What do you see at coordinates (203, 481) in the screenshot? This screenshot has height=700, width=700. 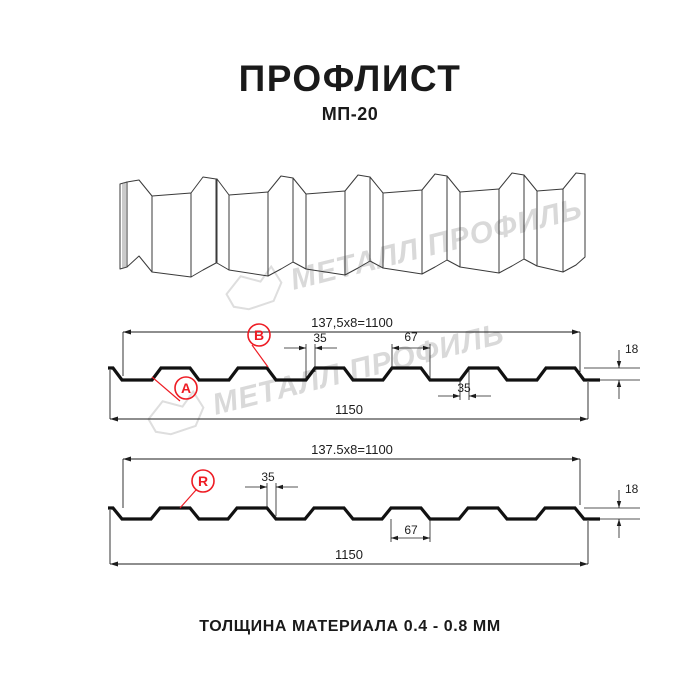 I see `marker-r-label: R` at bounding box center [203, 481].